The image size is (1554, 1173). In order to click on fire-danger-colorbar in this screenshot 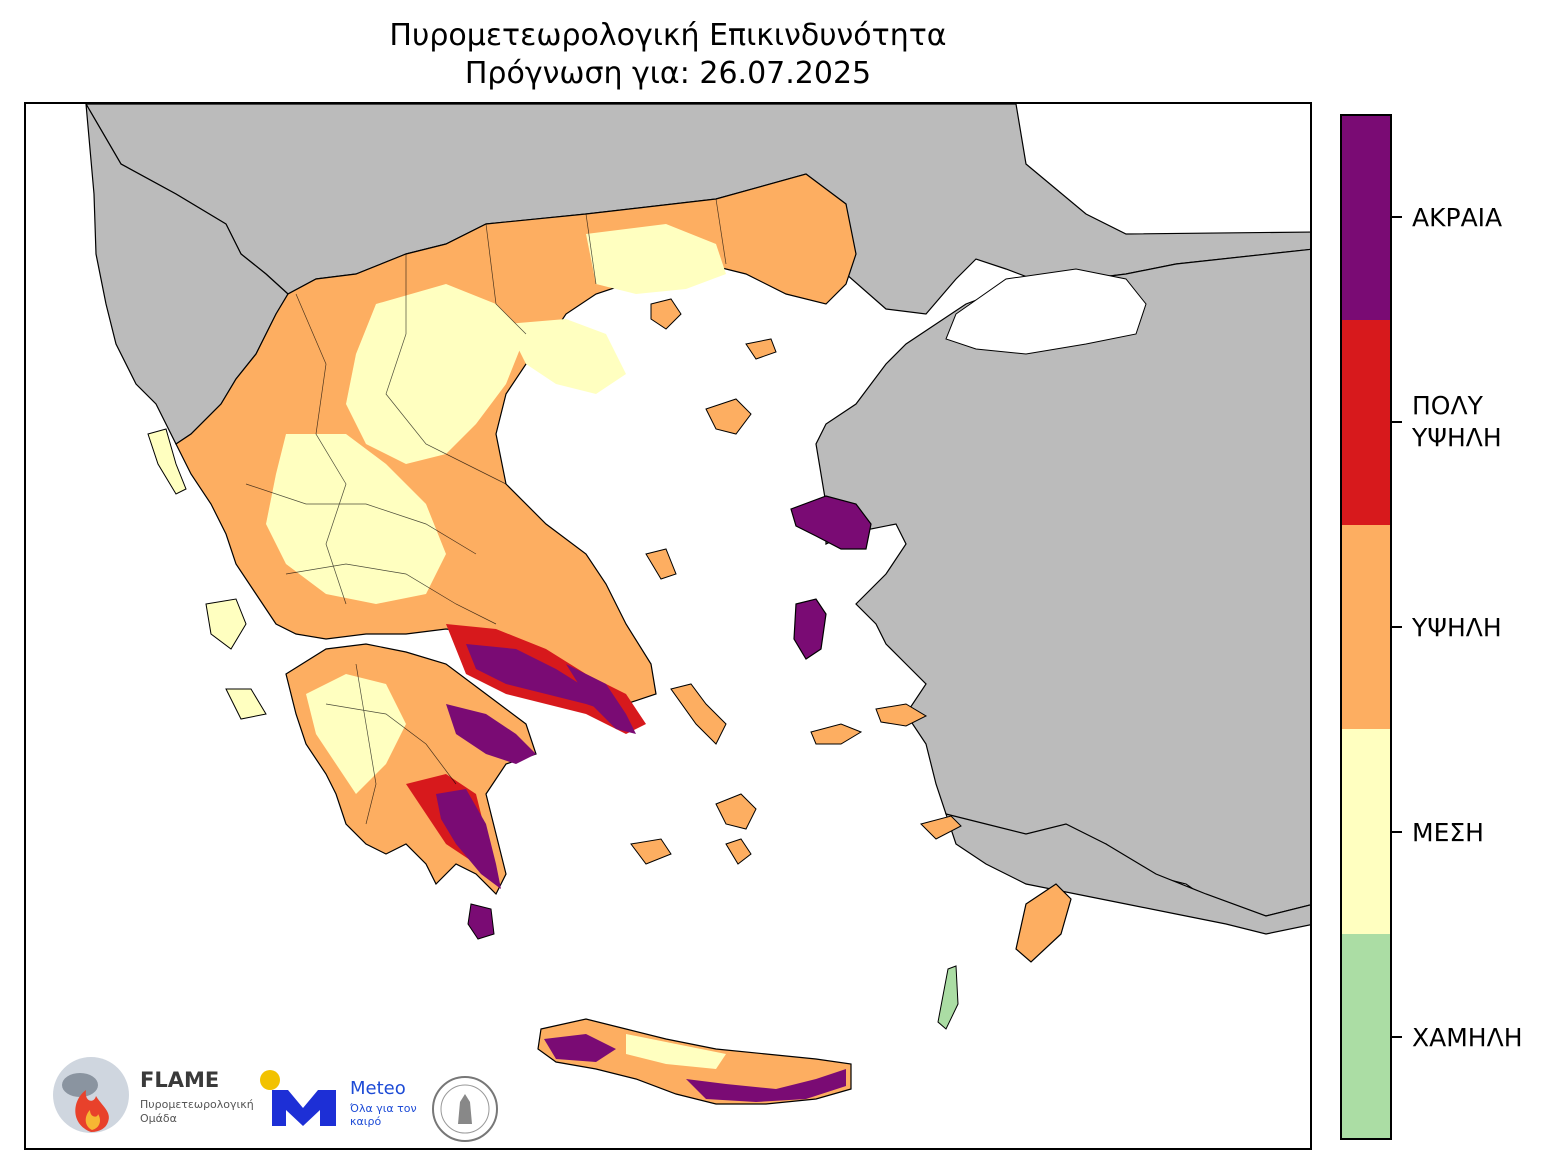, I will do `click(1366, 627)`.